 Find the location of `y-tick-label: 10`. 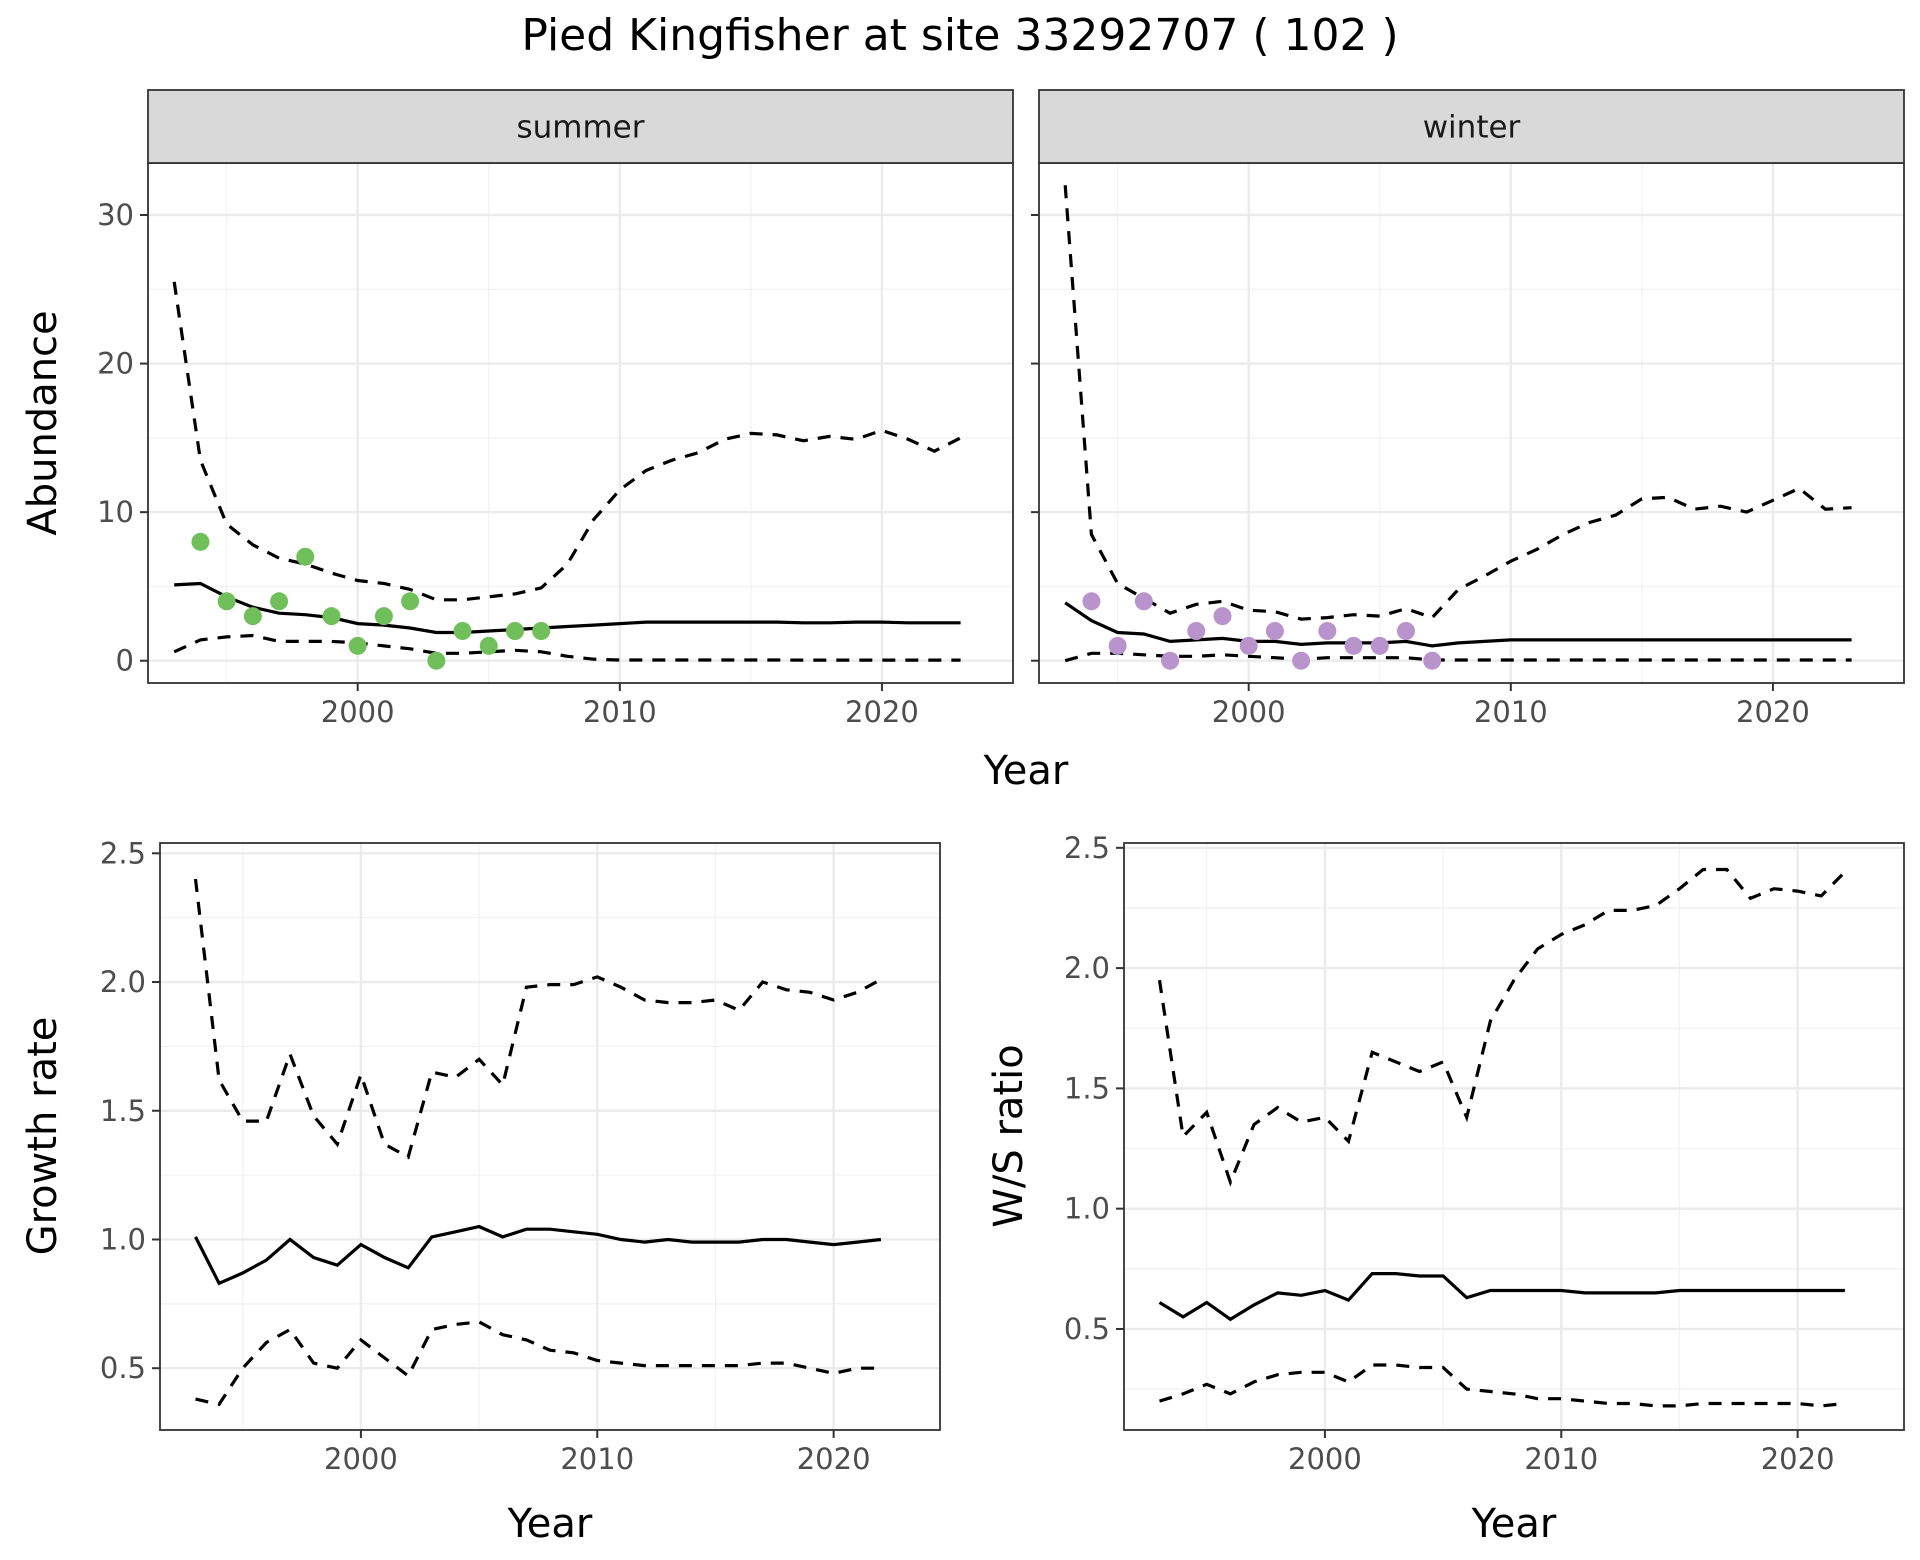

y-tick-label: 10 is located at coordinates (115, 512).